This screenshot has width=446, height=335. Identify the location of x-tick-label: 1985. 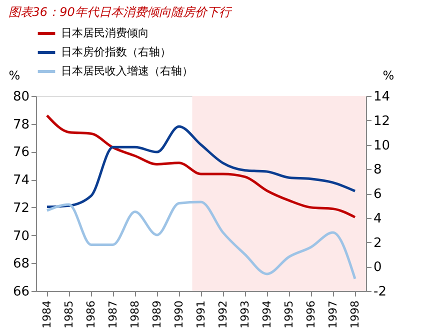
(69, 314).